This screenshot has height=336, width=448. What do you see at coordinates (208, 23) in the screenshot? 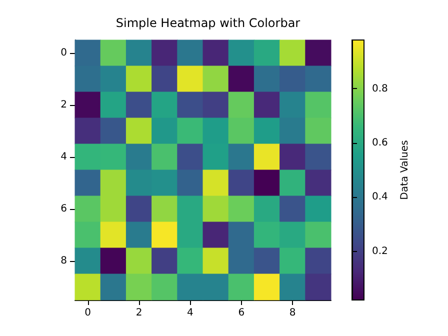
I see `chart-title: Simple Heatmap with Colorbar` at bounding box center [208, 23].